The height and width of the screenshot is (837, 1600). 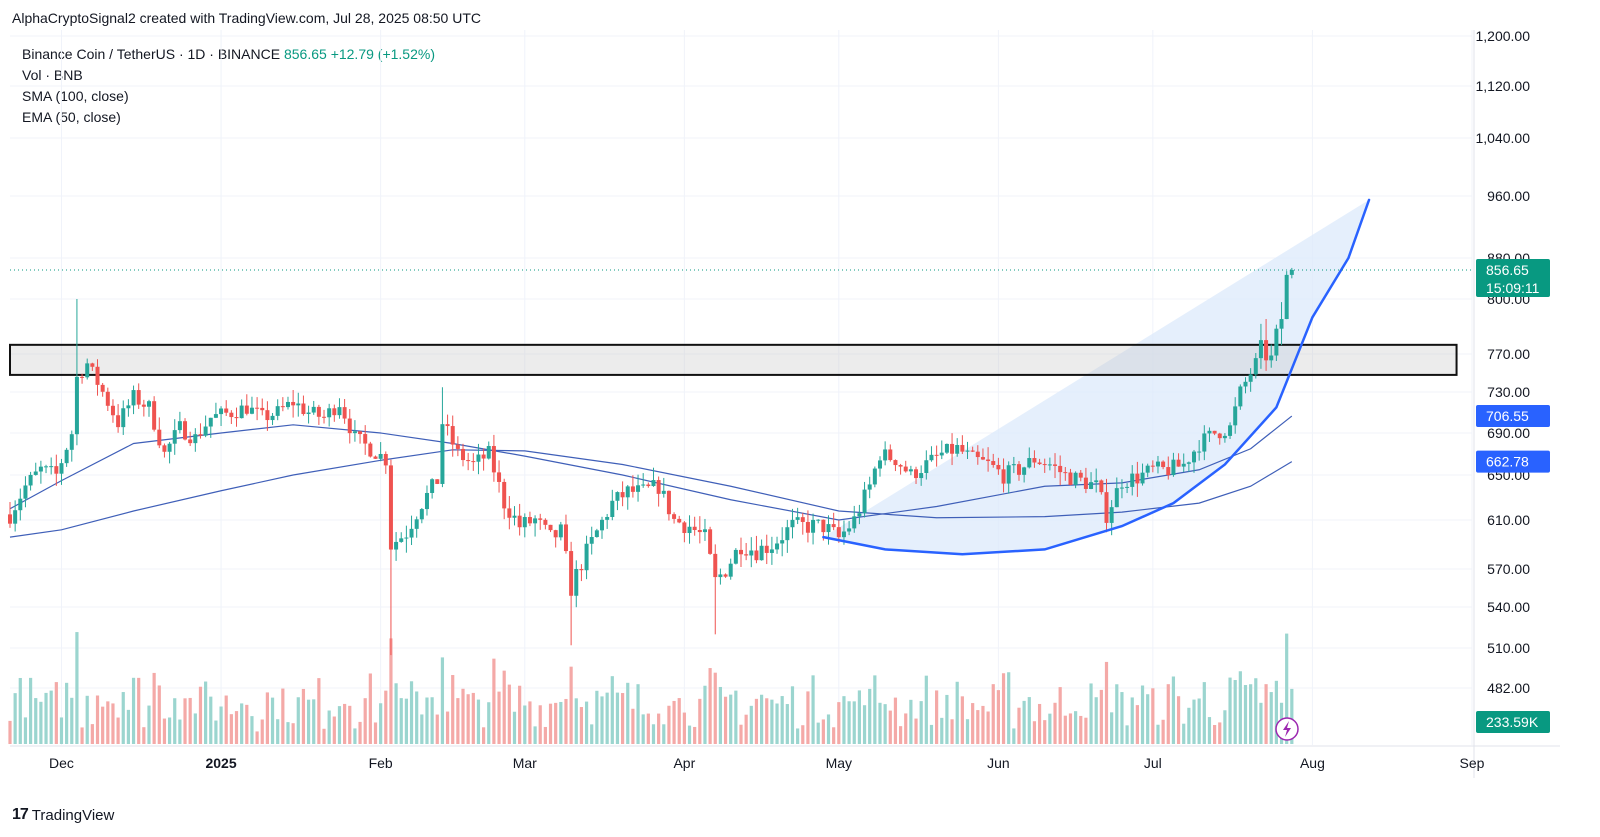 What do you see at coordinates (305, 54) in the screenshot?
I see `legend-price: 856.65` at bounding box center [305, 54].